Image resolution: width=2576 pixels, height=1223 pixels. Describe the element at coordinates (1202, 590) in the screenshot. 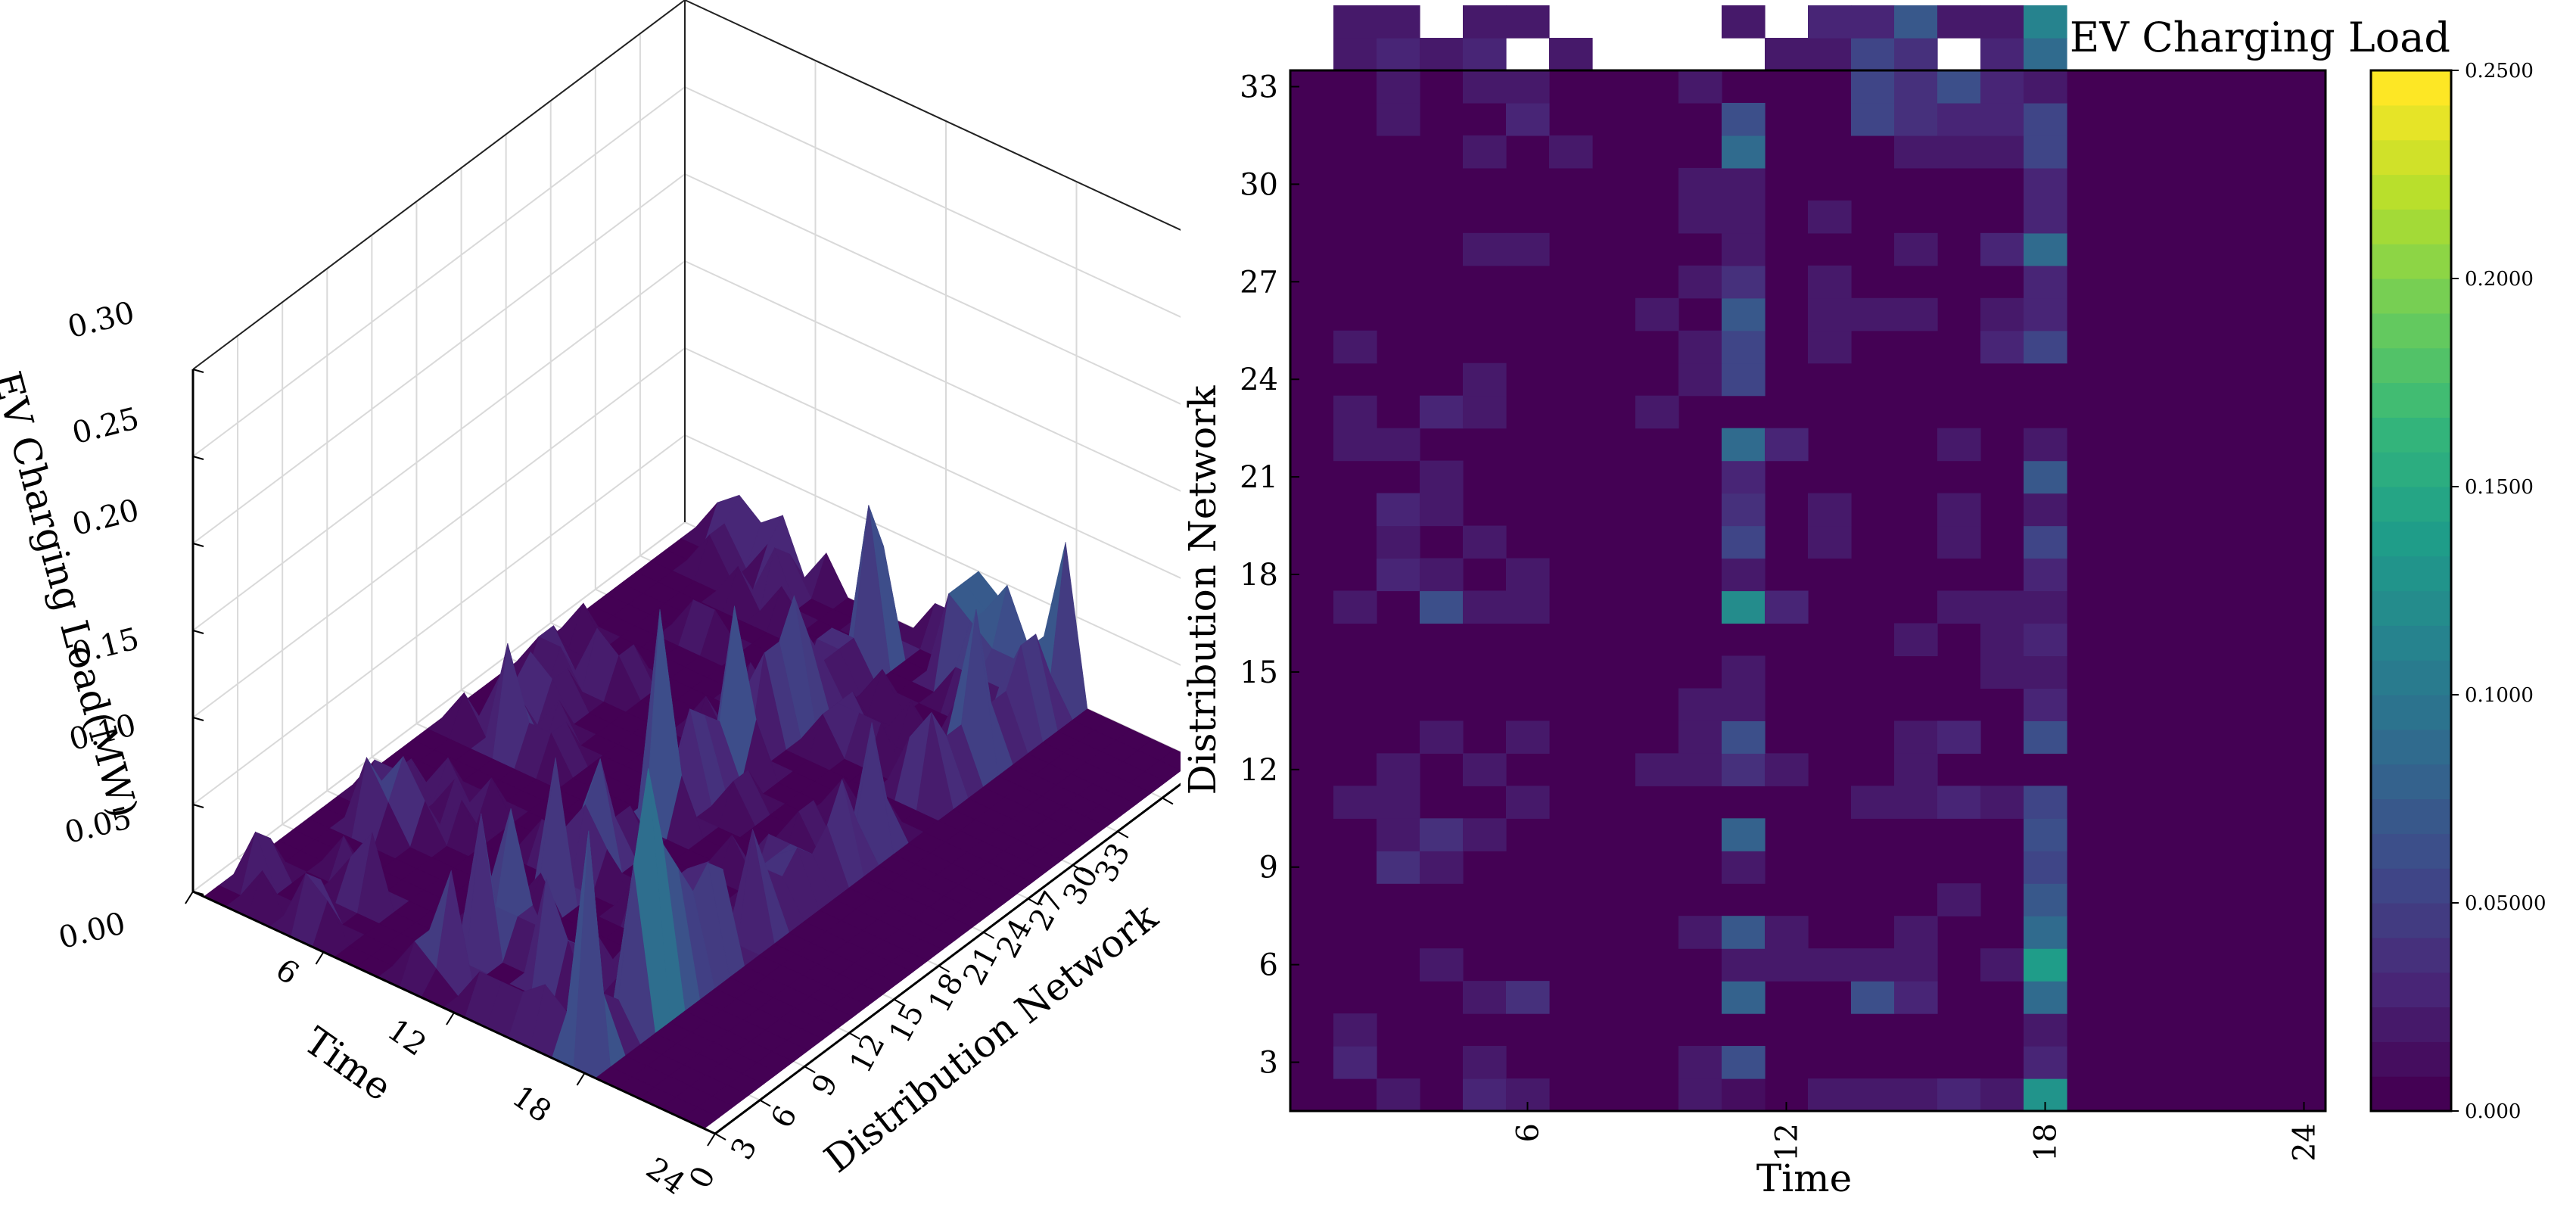

I see `y-axis-label: Distribution Network` at that location.